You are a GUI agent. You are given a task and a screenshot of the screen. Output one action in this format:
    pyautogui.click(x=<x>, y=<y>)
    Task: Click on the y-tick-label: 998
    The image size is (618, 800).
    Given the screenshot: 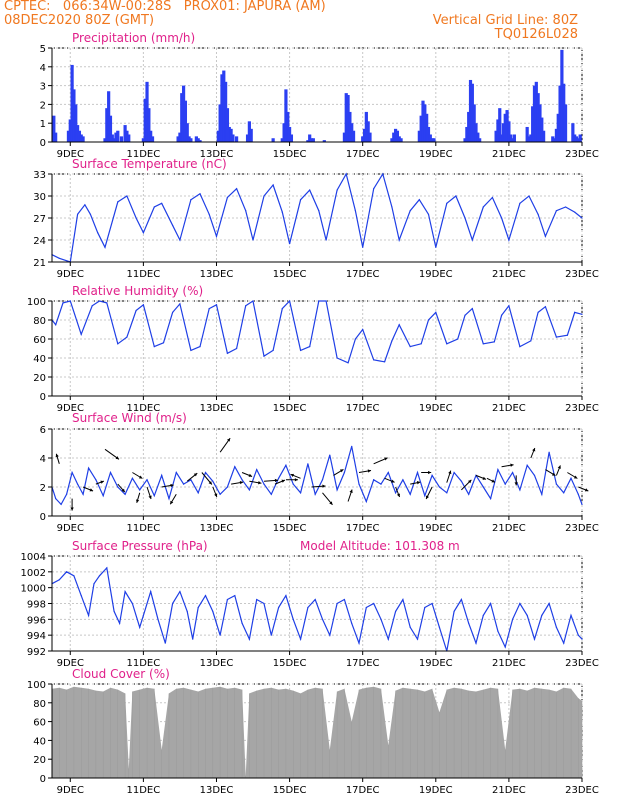 What is the action you would take?
    pyautogui.click(x=36, y=605)
    